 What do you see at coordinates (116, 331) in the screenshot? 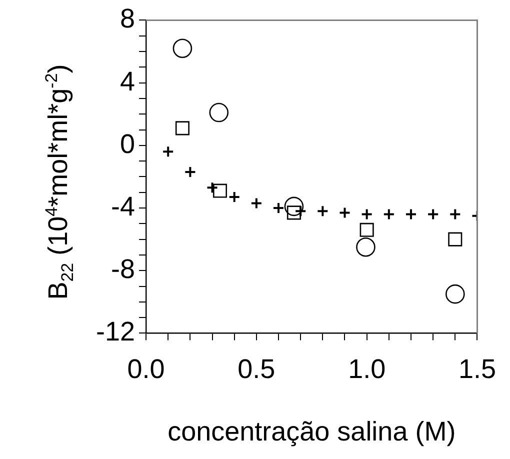
I see `y-tick-label: -12` at bounding box center [116, 331].